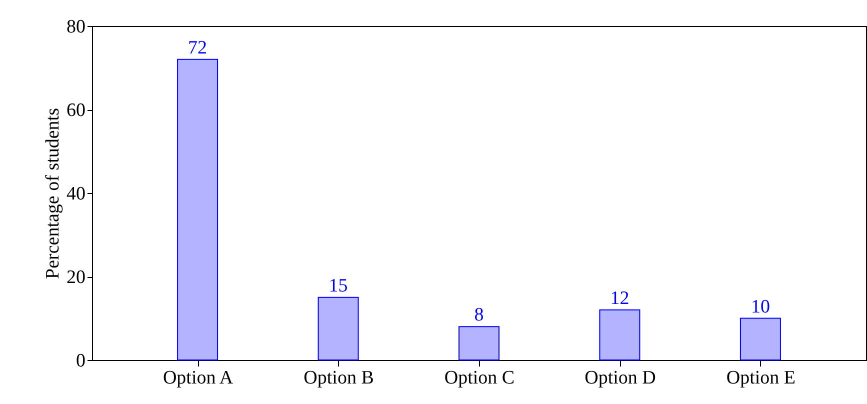  I want to click on x-tick-label: Option B, so click(339, 378).